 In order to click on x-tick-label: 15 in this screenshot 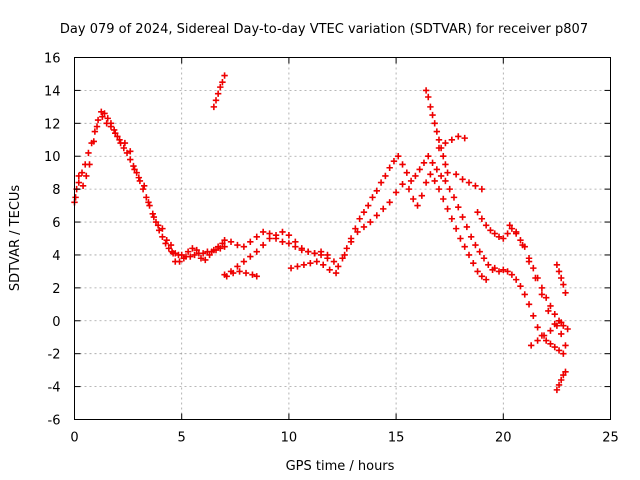, I will do `click(396, 438)`.